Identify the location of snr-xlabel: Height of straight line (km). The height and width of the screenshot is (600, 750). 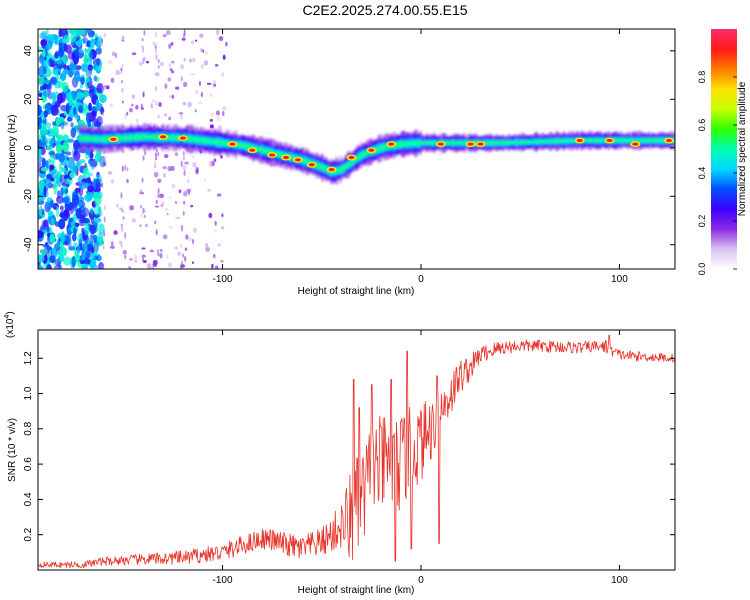
(356, 590).